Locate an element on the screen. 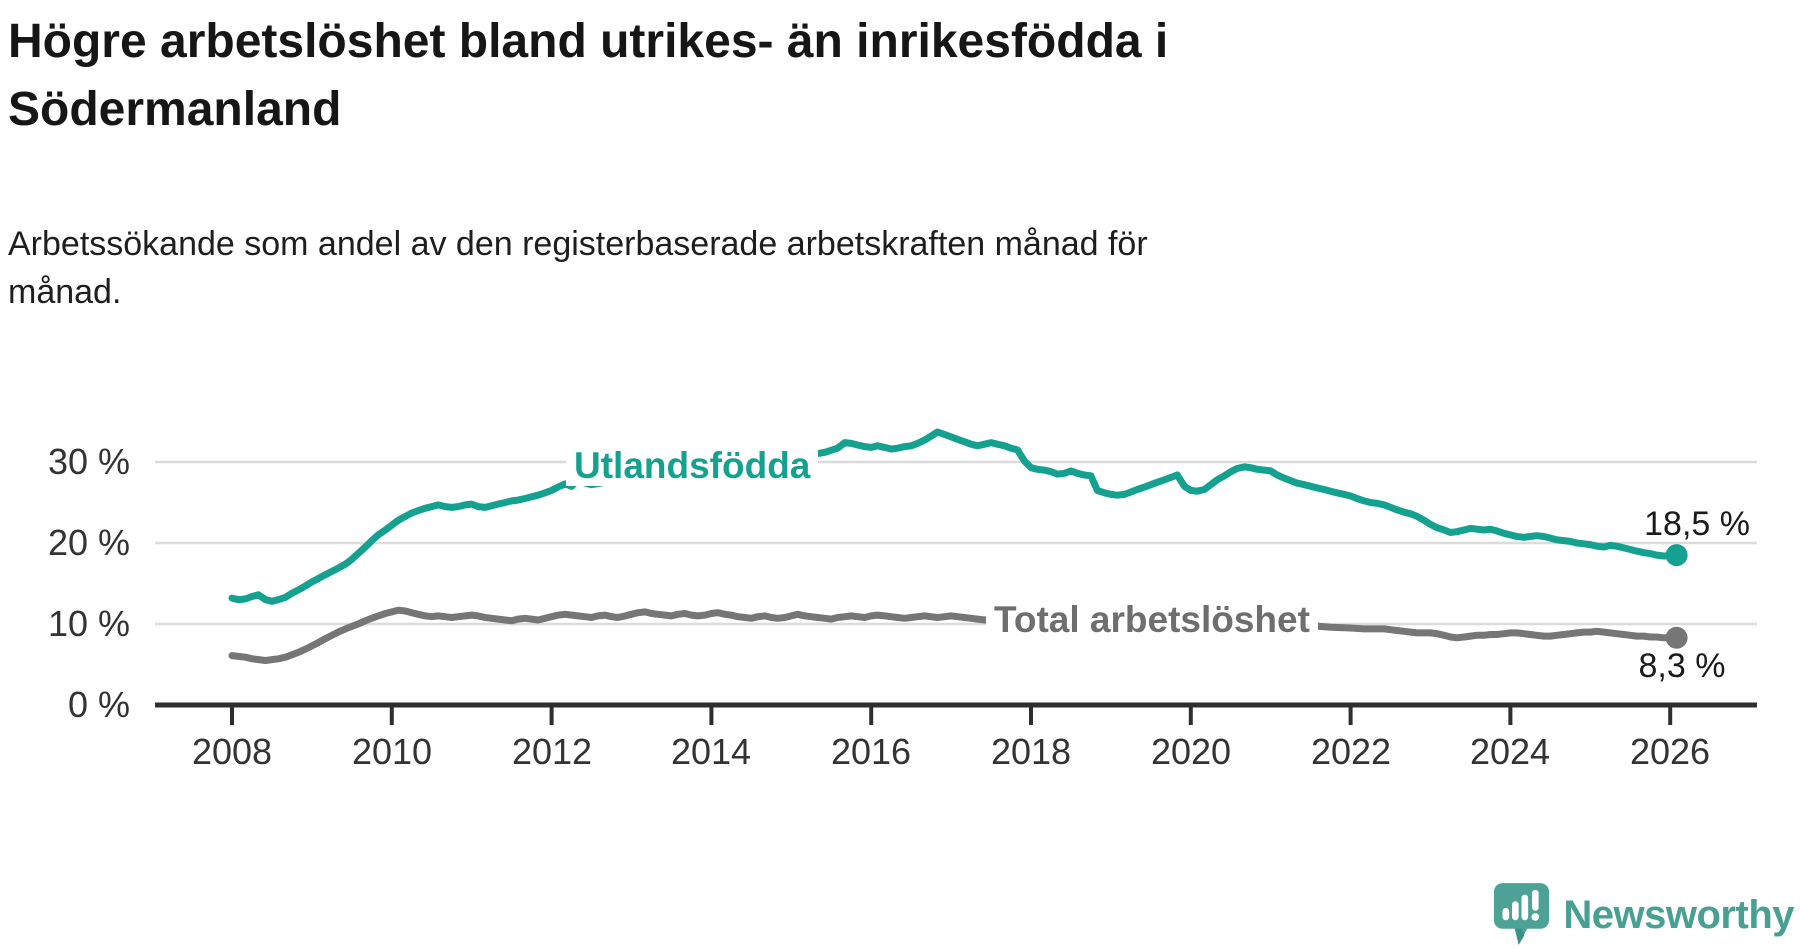 The height and width of the screenshot is (948, 1800). x-axis-label-2012: 2012 is located at coordinates (552, 751).